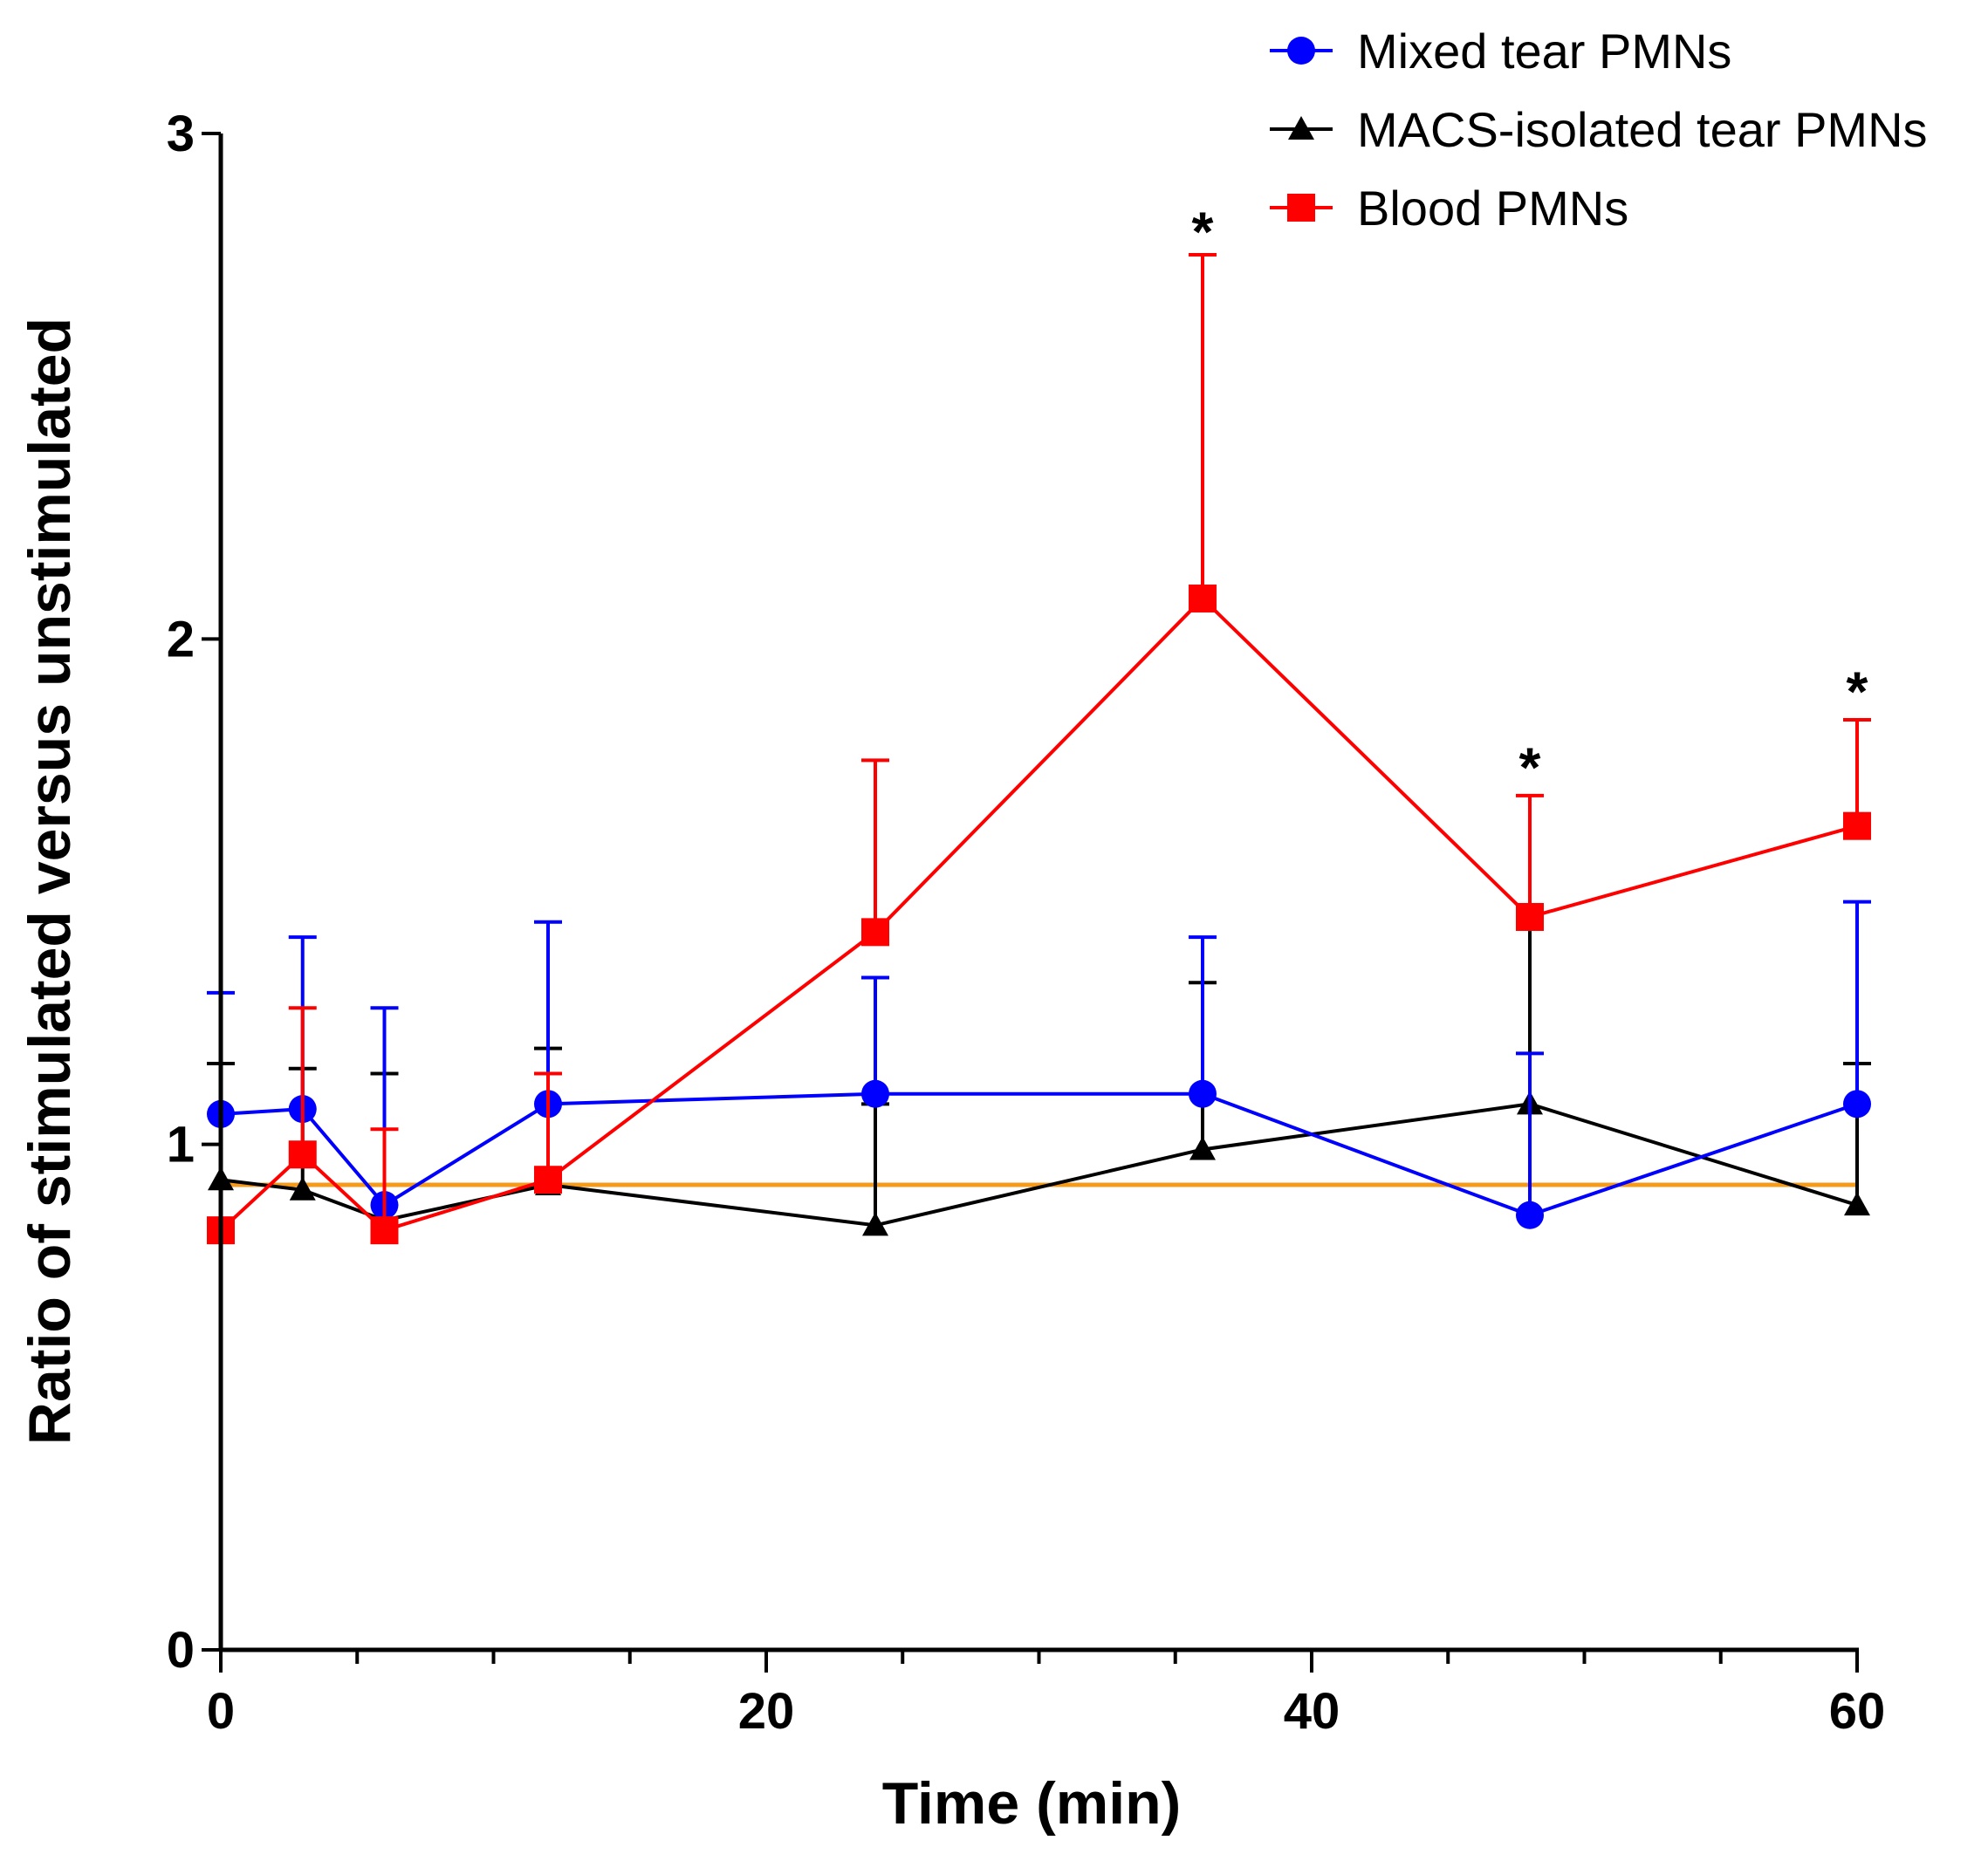 This screenshot has height=1861, width=1988. I want to click on legend-square-marker, so click(1301, 208).